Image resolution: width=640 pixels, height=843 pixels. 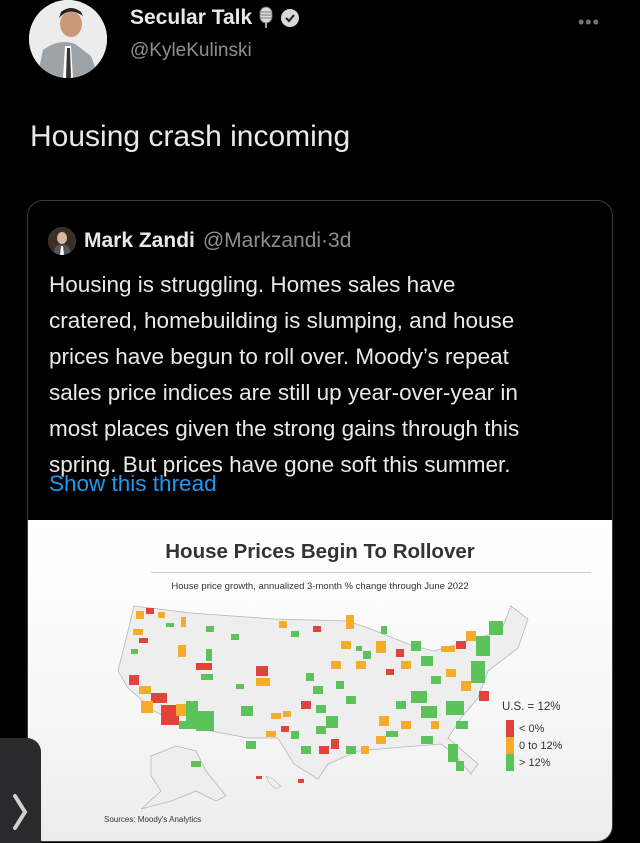 I want to click on quoted-author-avatar, so click(x=62, y=241).